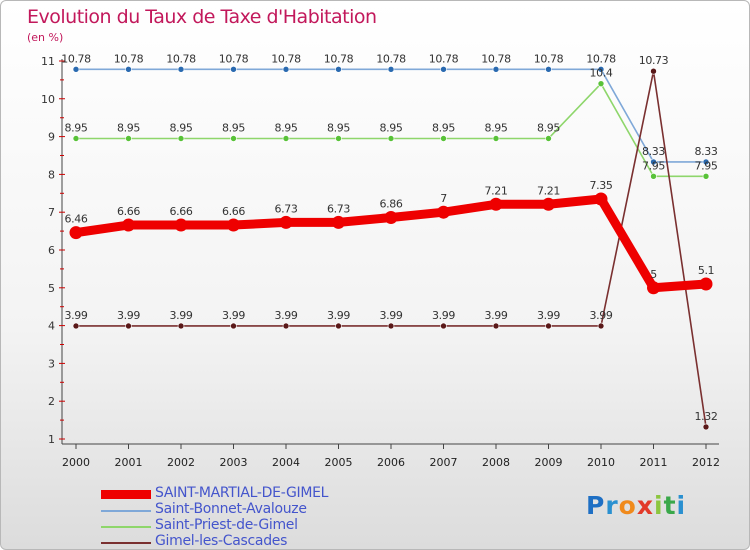  I want to click on data-label: 7.21, so click(496, 190).